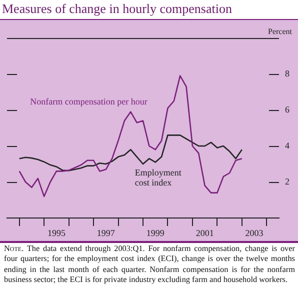 The width and height of the screenshot is (298, 293). Describe the element at coordinates (149, 265) in the screenshot. I see `text: Note. The data extend through 2003:Q1. For nonfarm compensation, change is over four quarters; for the employment cost index (ECI), change is over the twelve months ending in the last month of each quarter. Nonfarm compensation is for the nonfarm business sector; the ECI is for private industry excluding farm and household workers.` at that location.